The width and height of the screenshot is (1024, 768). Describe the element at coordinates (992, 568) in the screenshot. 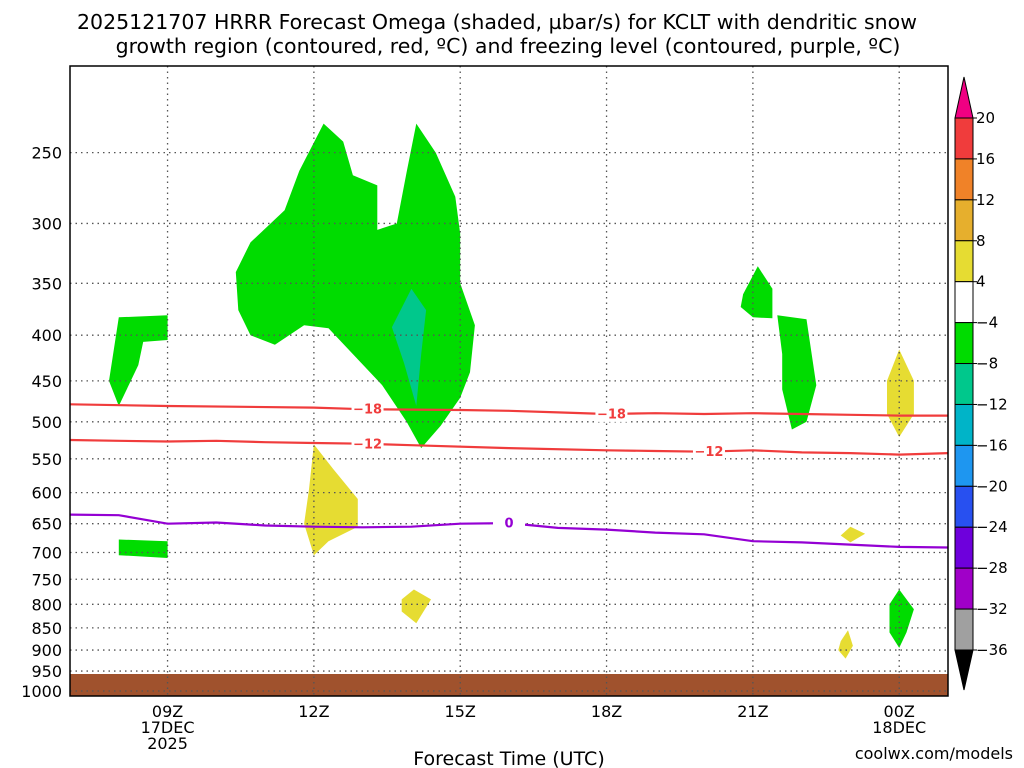

I see `colorbar-label-12: −28` at that location.